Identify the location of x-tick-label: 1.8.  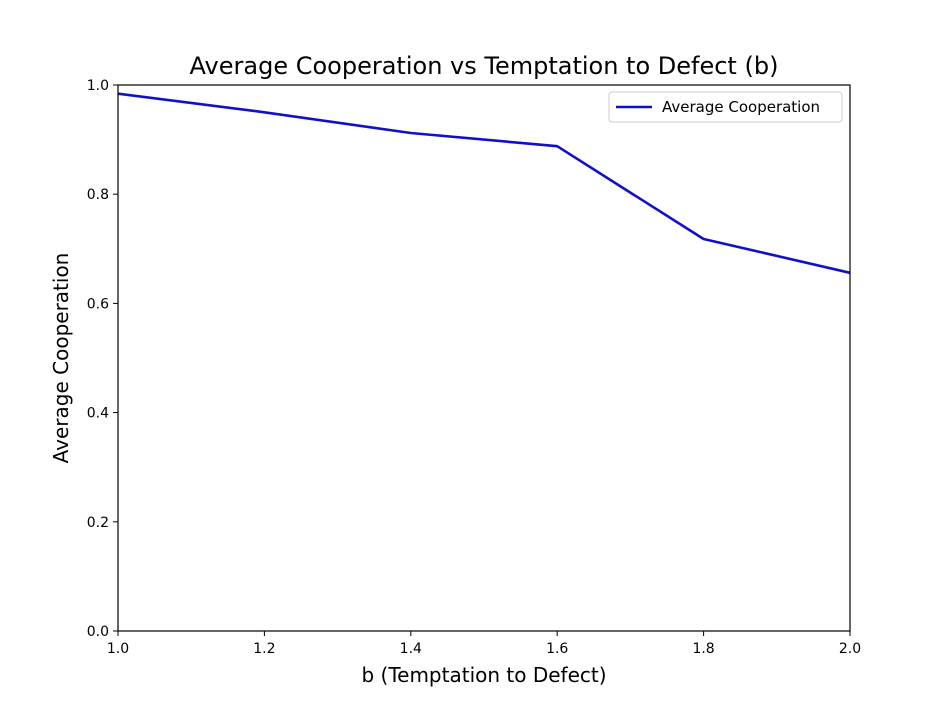
(703, 649).